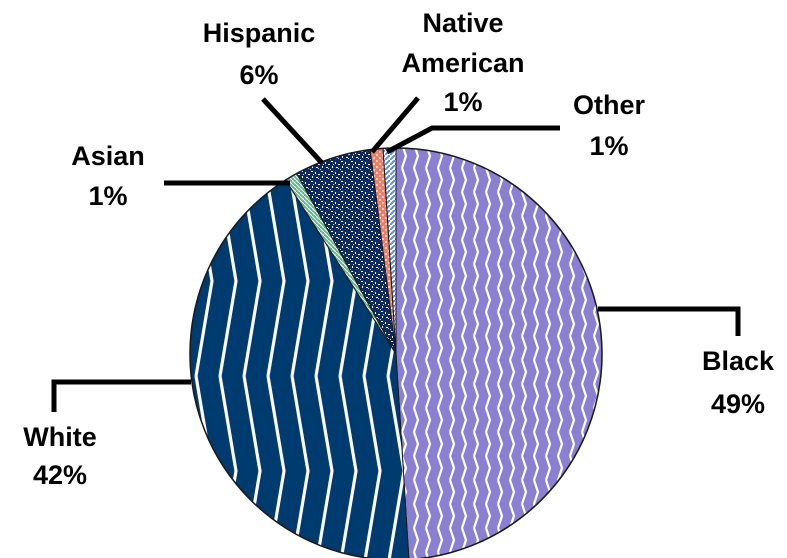  I want to click on leader-native-american, so click(395, 125).